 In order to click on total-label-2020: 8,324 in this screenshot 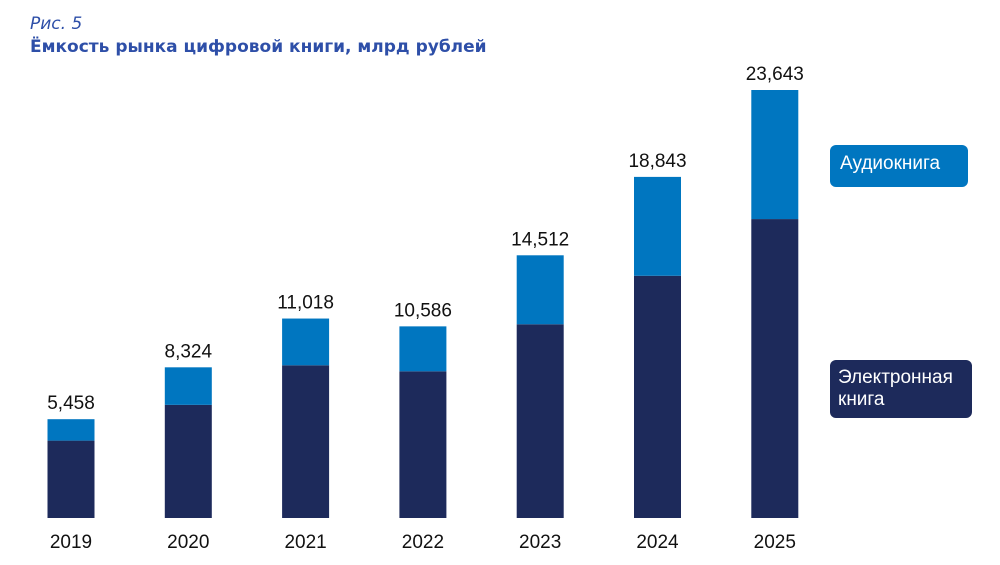, I will do `click(189, 351)`.